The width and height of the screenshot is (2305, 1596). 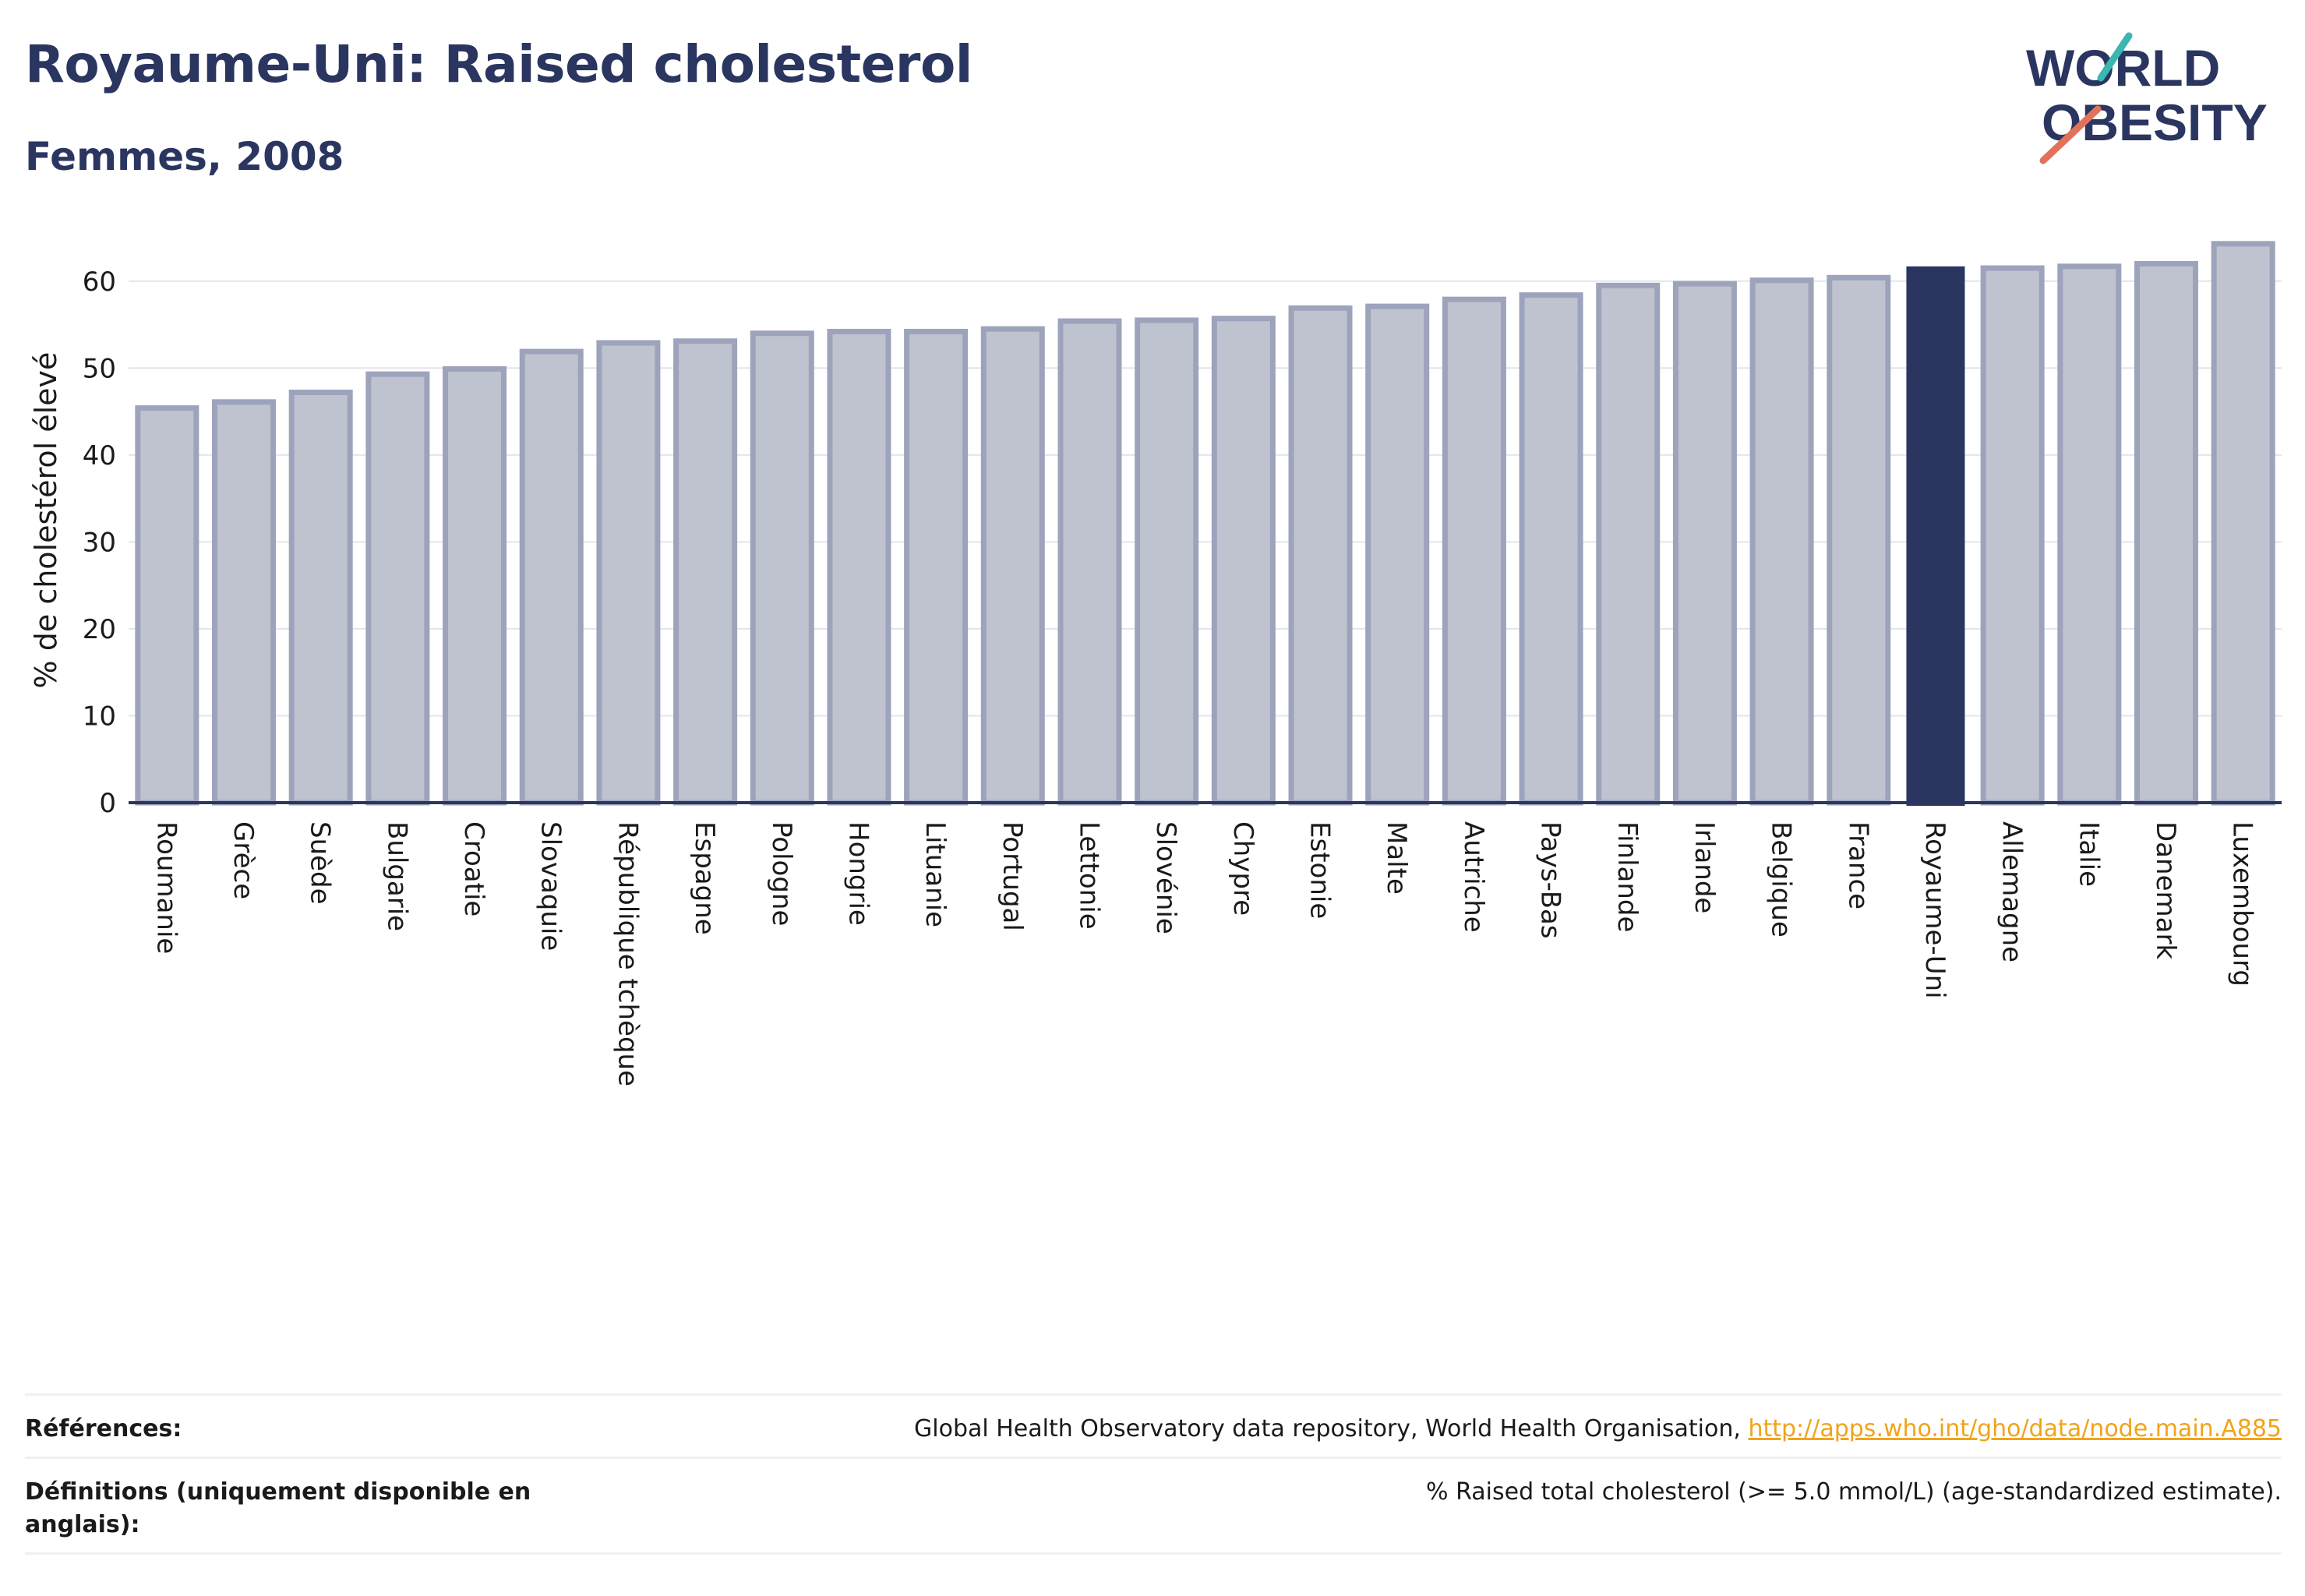 What do you see at coordinates (1165, 877) in the screenshot?
I see `x-tick-label: Slovénie` at bounding box center [1165, 877].